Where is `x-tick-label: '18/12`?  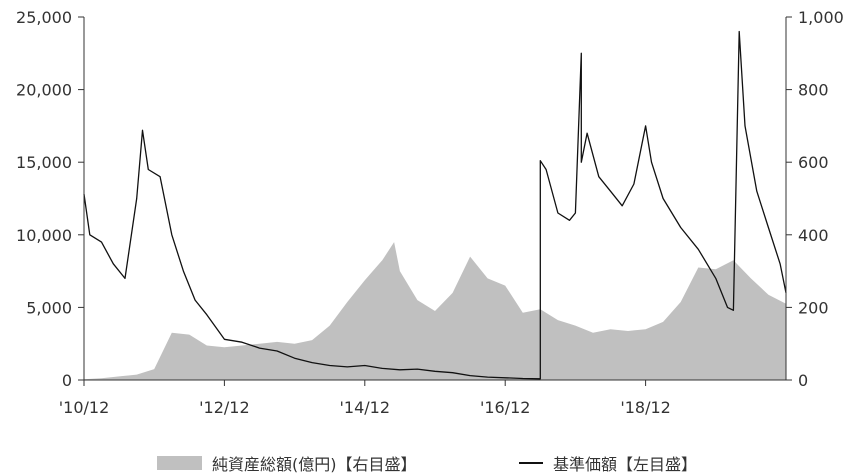
x-tick-label: '18/12 is located at coordinates (645, 407).